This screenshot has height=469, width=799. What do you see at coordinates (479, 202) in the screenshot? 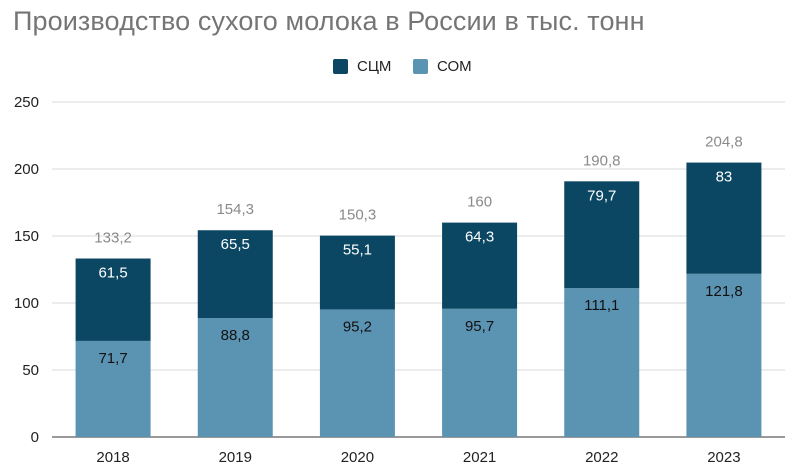
I see `total-label-2021: 160` at bounding box center [479, 202].